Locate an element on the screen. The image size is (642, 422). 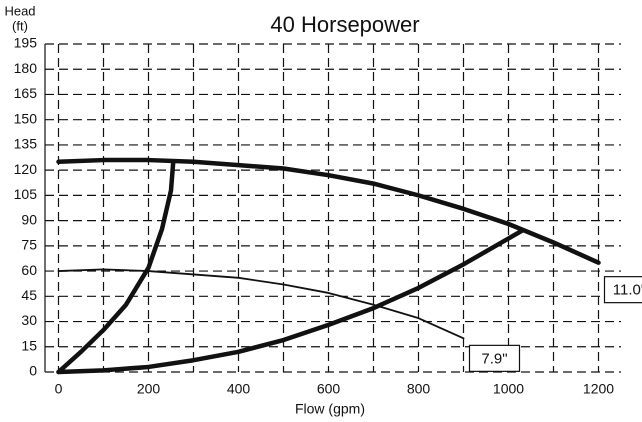
y-tick-label: 120 is located at coordinates (26, 169).